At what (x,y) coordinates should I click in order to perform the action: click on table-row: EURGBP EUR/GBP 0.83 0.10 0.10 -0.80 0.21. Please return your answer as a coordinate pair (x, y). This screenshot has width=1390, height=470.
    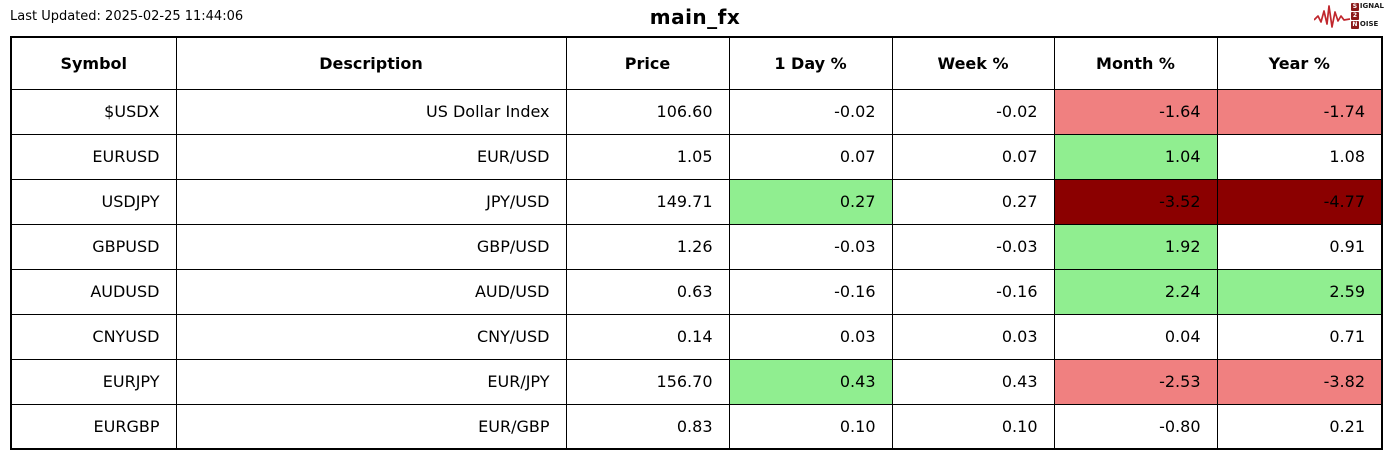
    Looking at the image, I should click on (696, 426).